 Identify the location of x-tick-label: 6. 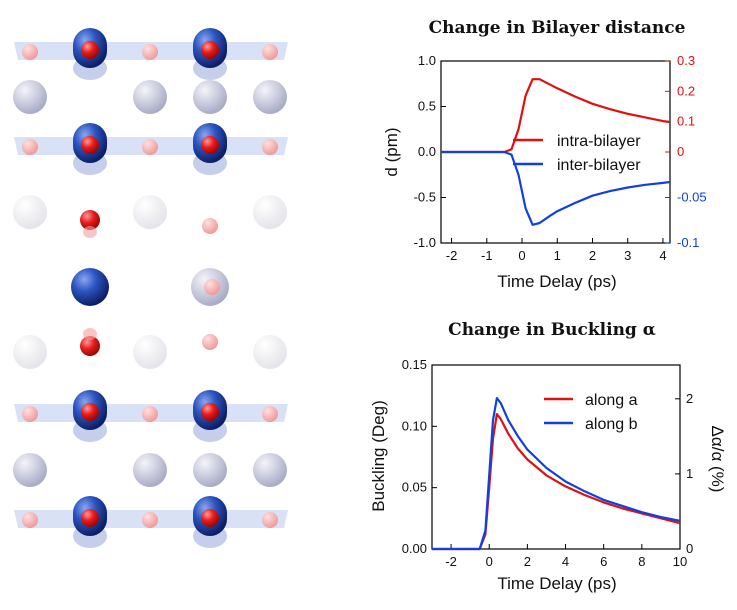
(603, 561).